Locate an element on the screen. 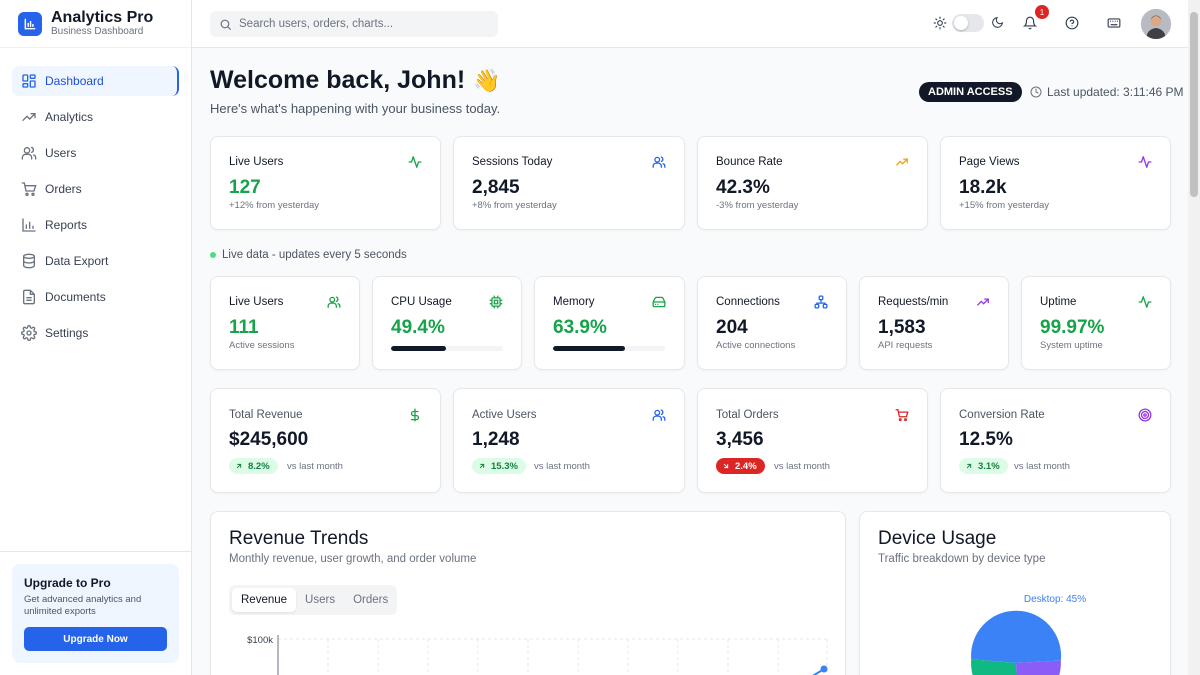 The width and height of the screenshot is (1200, 675). sidebar-item-data-export: Data Export is located at coordinates (95, 261).